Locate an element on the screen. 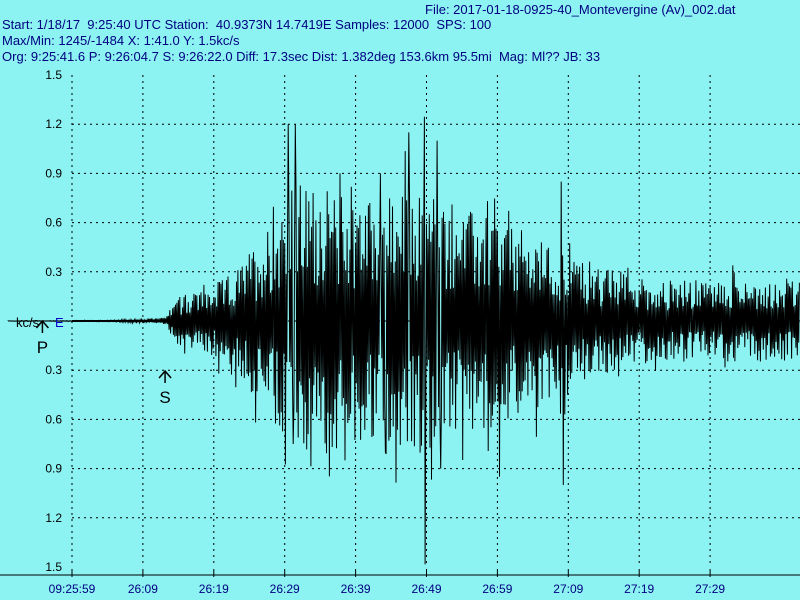 The width and height of the screenshot is (800, 600). x-tick-label: 26:59 is located at coordinates (497, 589).